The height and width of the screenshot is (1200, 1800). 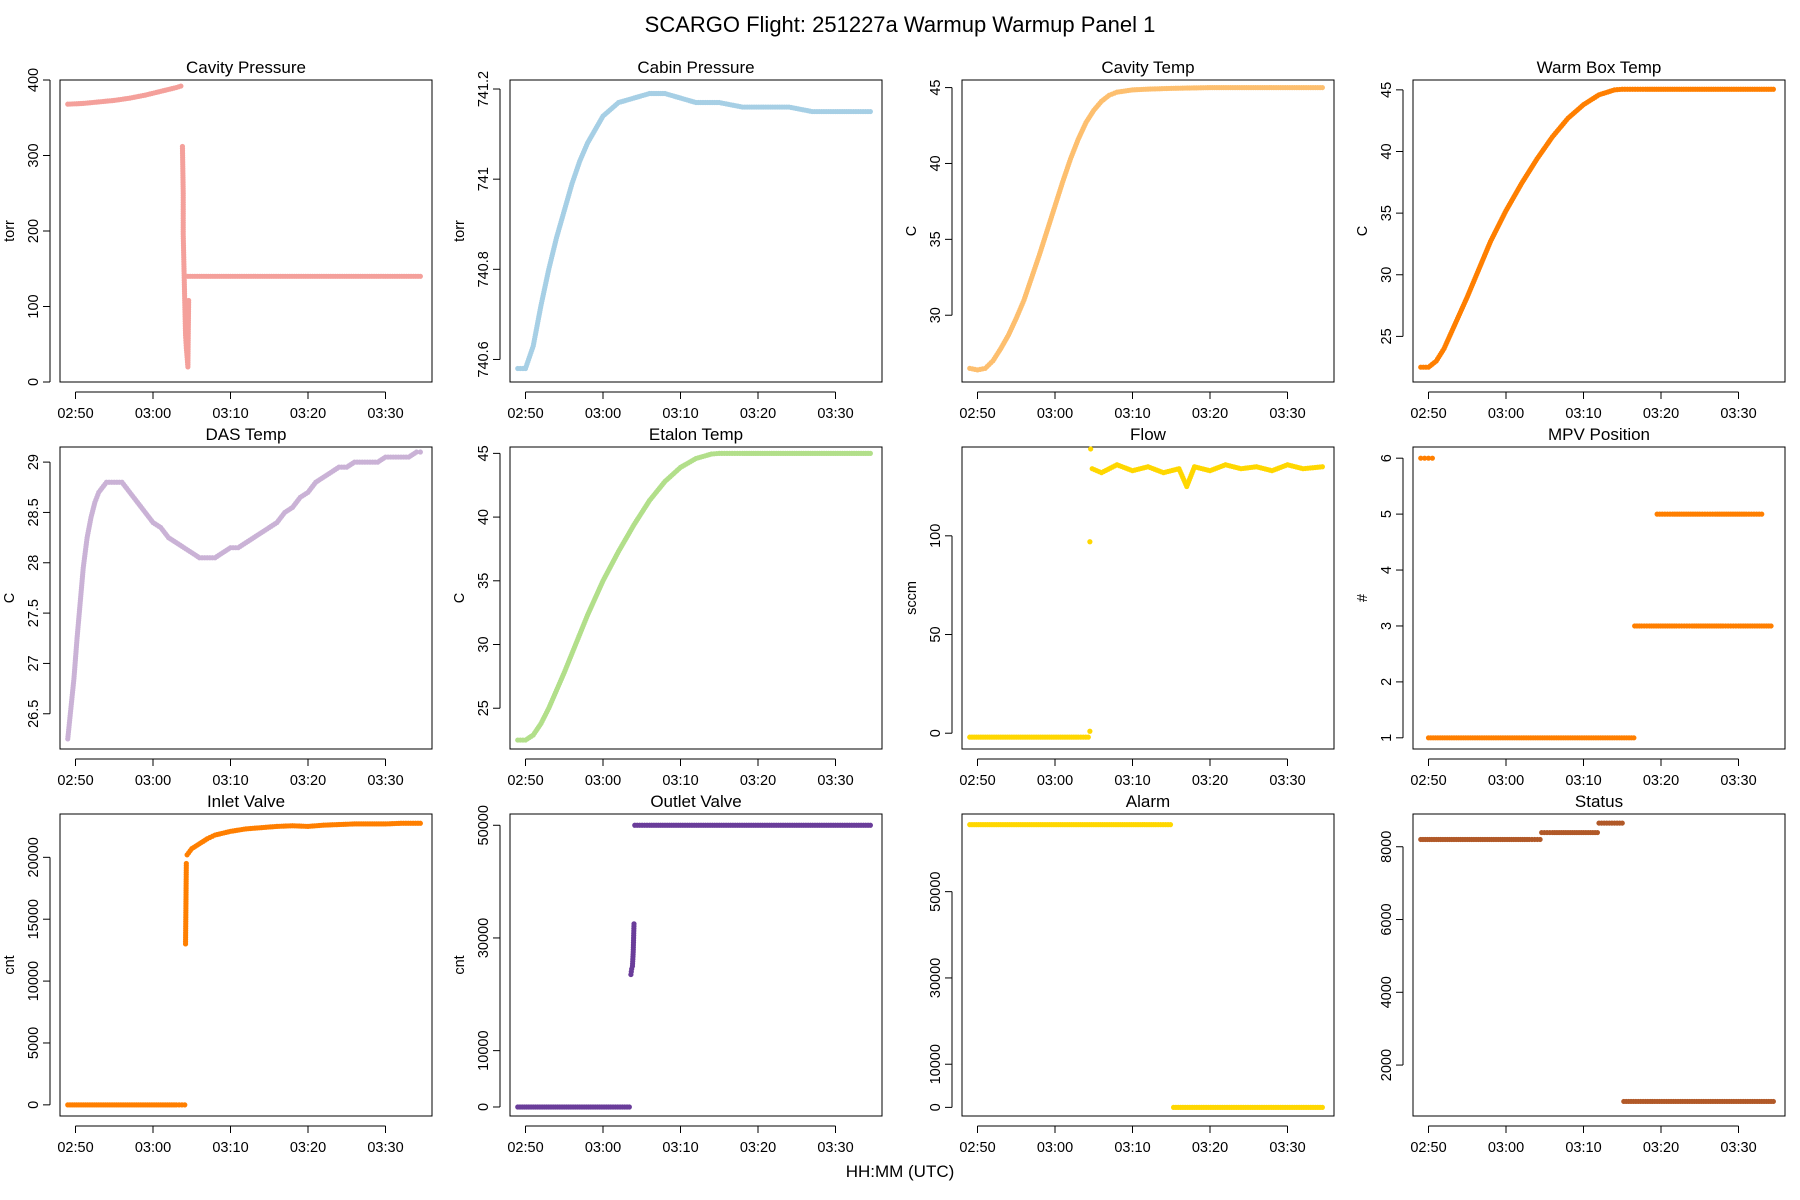 What do you see at coordinates (936, 634) in the screenshot?
I see `y-tick-label: 50` at bounding box center [936, 634].